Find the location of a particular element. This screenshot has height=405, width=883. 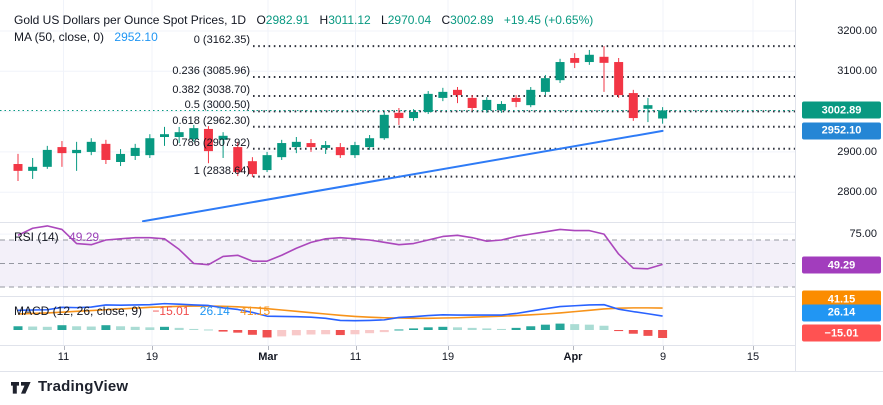

ma-legend: MA (50, close, 0) 2952.10 is located at coordinates (86, 37).